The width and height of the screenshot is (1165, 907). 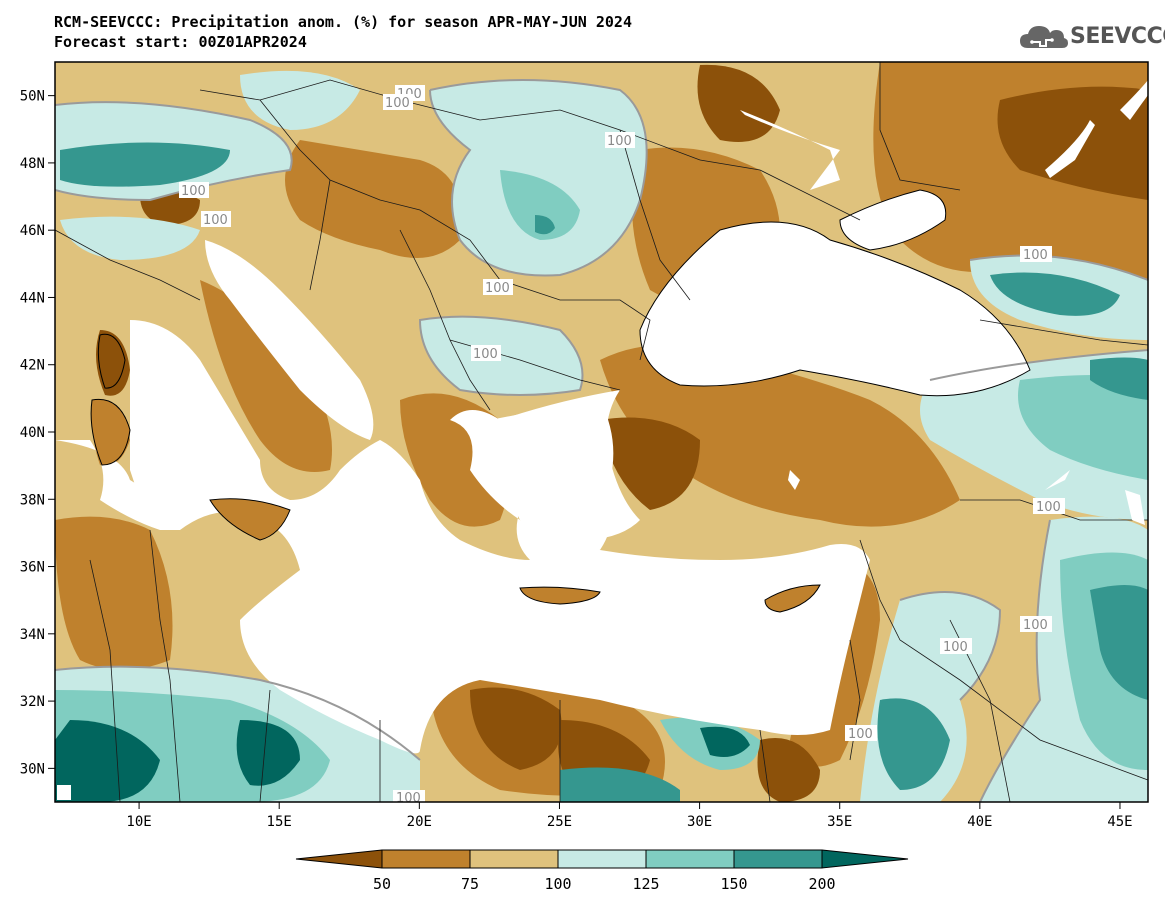 What do you see at coordinates (382, 884) in the screenshot?
I see `colorbar-label: 50` at bounding box center [382, 884].